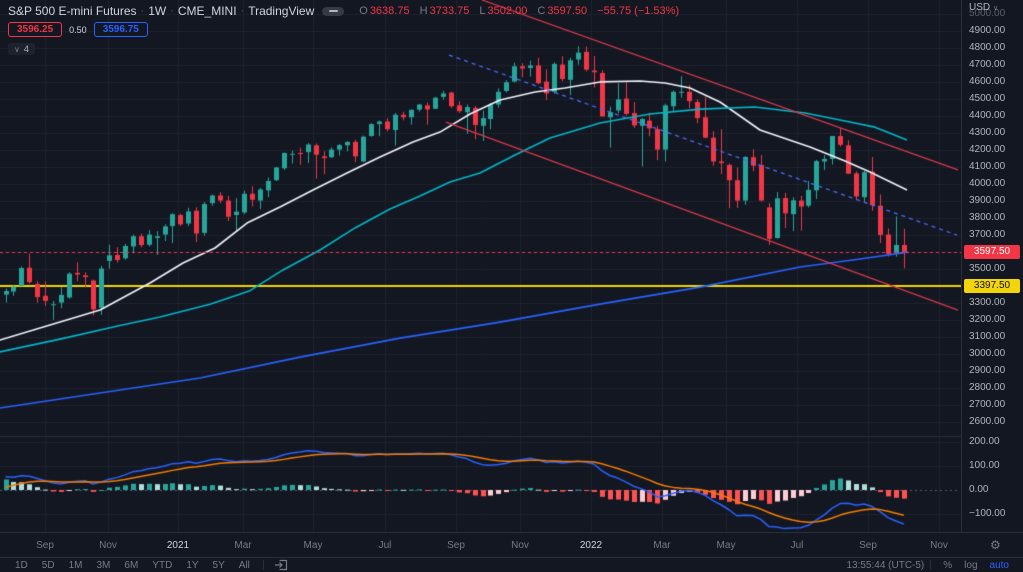  Describe the element at coordinates (984, 441) in the screenshot. I see `price-axis-label: 200.00` at that location.